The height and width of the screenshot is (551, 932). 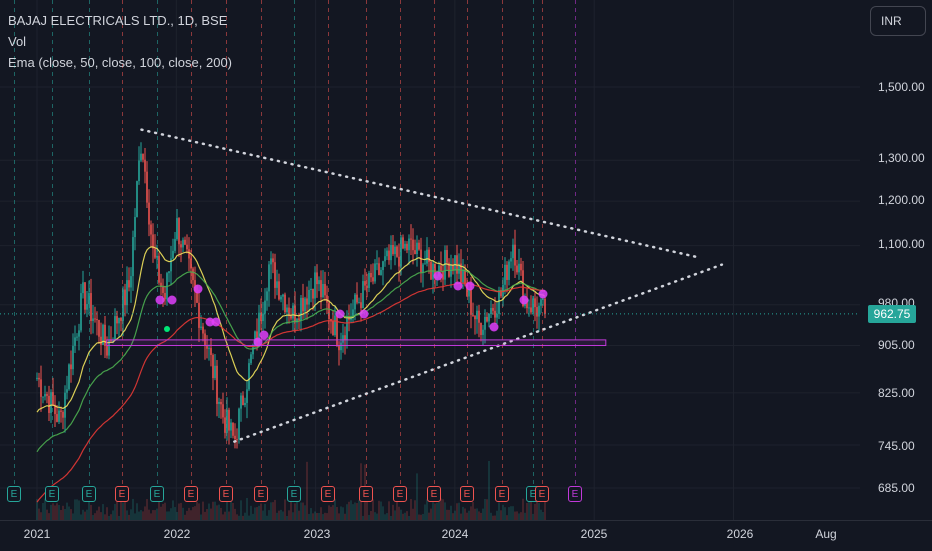 What do you see at coordinates (901, 87) in the screenshot?
I see `price-tick: 1,500.00` at bounding box center [901, 87].